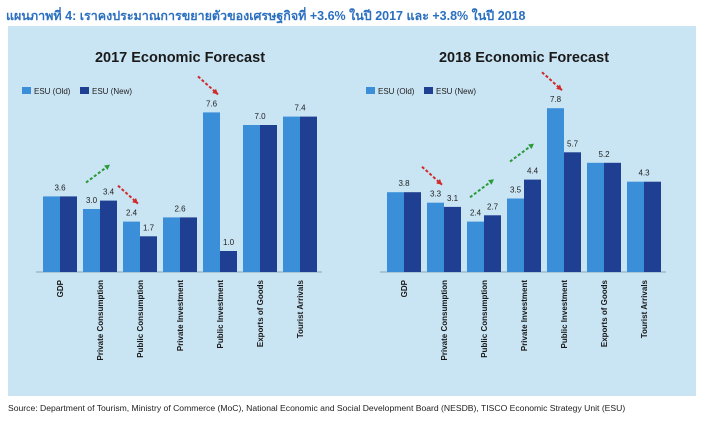  Describe the element at coordinates (51, 234) in the screenshot. I see `c2017-bar-old-gdp` at that location.